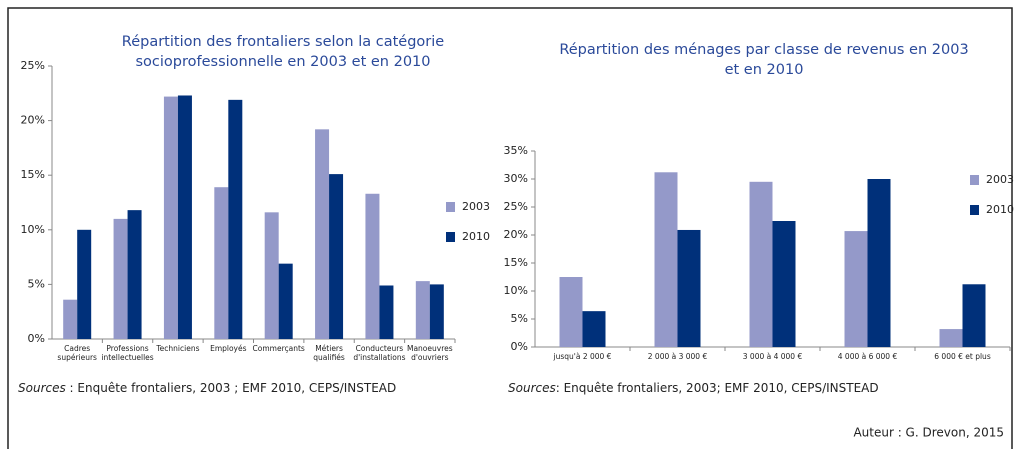 This screenshot has width=1021, height=449. What do you see at coordinates (678, 356) in the screenshot?
I see `x-tick-label: 2 000 à 3 000 €` at bounding box center [678, 356].